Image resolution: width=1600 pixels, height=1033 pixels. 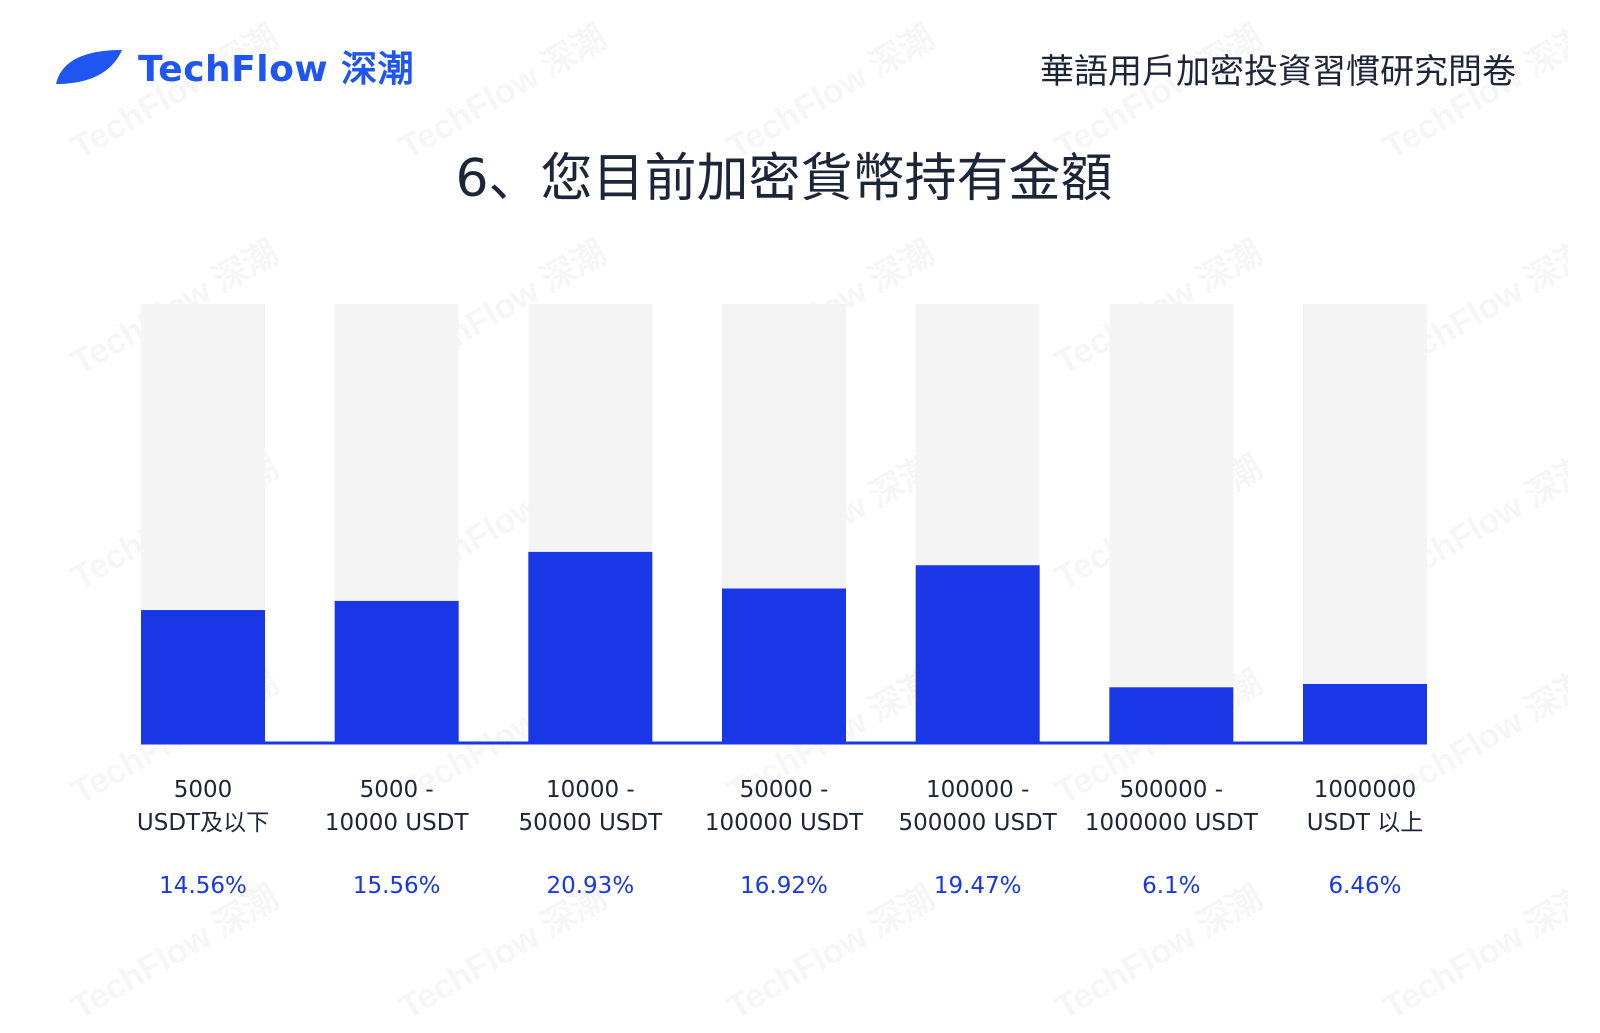 What do you see at coordinates (397, 790) in the screenshot?
I see `x-tick-label: 5000 -` at bounding box center [397, 790].